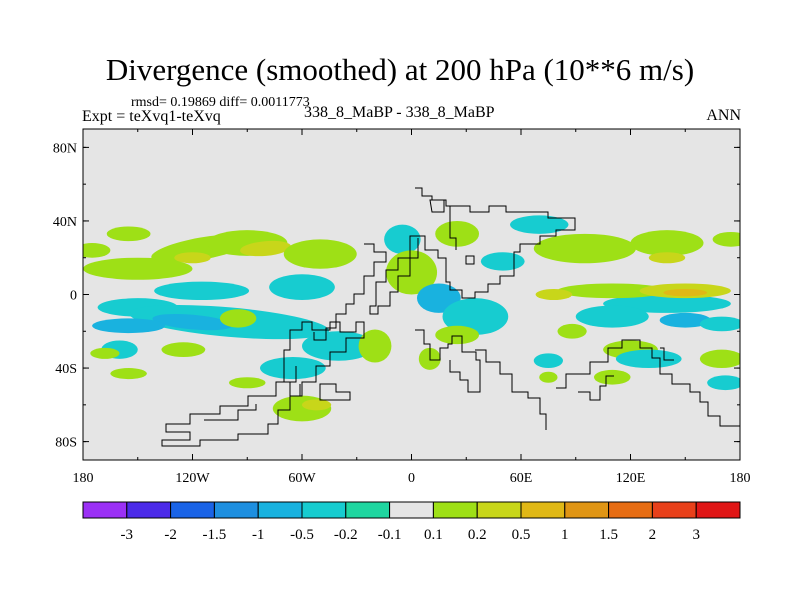 Image resolution: width=800 pixels, height=600 pixels. What do you see at coordinates (521, 535) in the screenshot?
I see `colorbar-label-9: 0.5` at bounding box center [521, 535].